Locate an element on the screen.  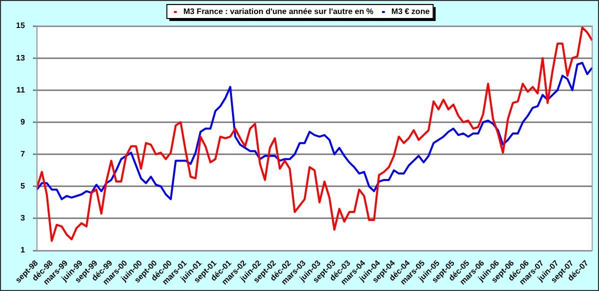
legend-label: M3 France : variation d'une année sur l'autre en % is located at coordinates (278, 11).